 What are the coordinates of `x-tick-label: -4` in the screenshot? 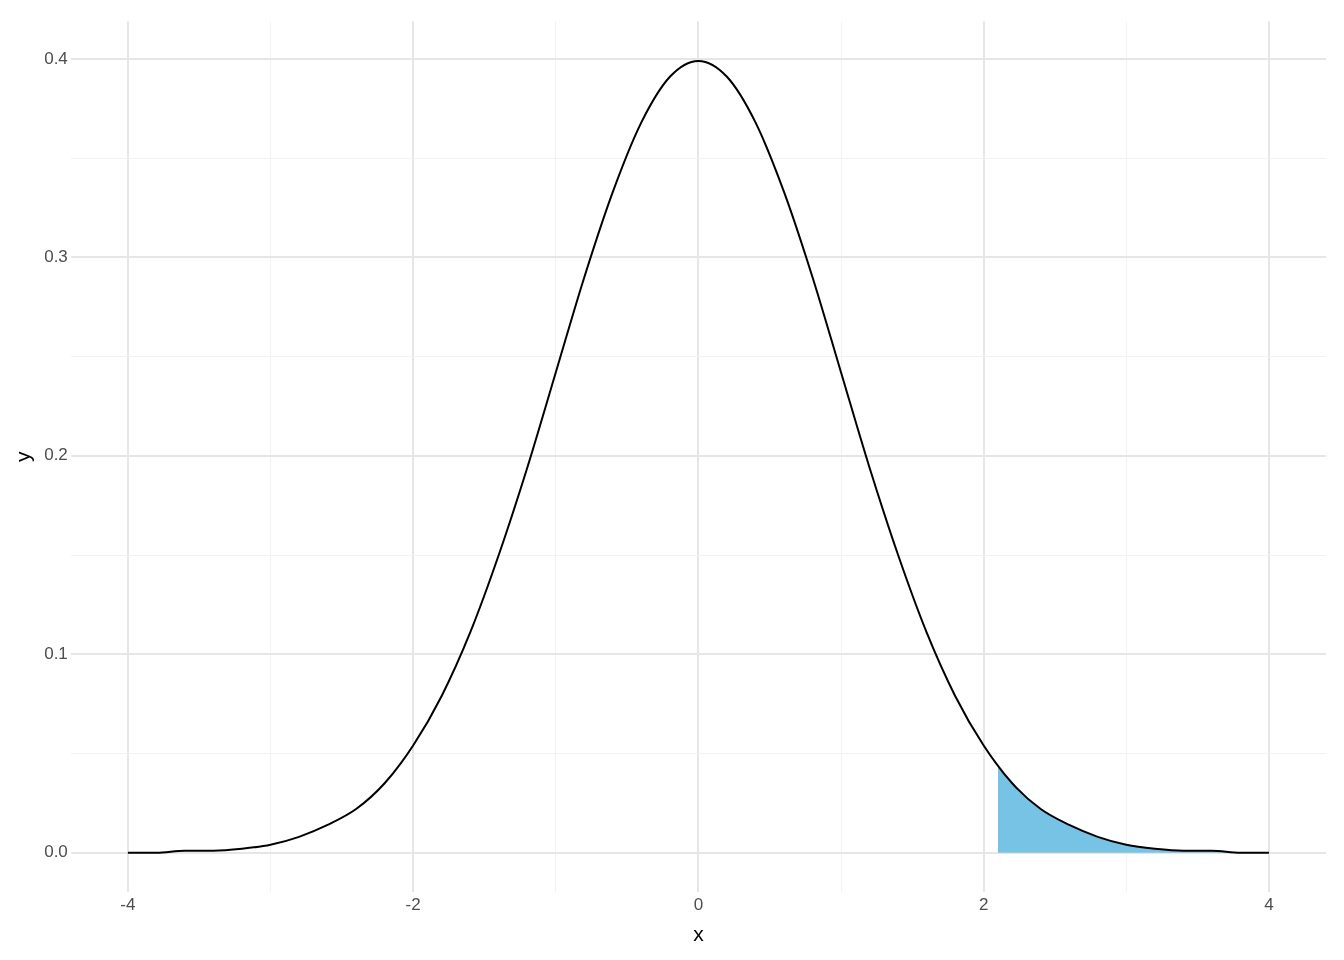 It's located at (128, 905).